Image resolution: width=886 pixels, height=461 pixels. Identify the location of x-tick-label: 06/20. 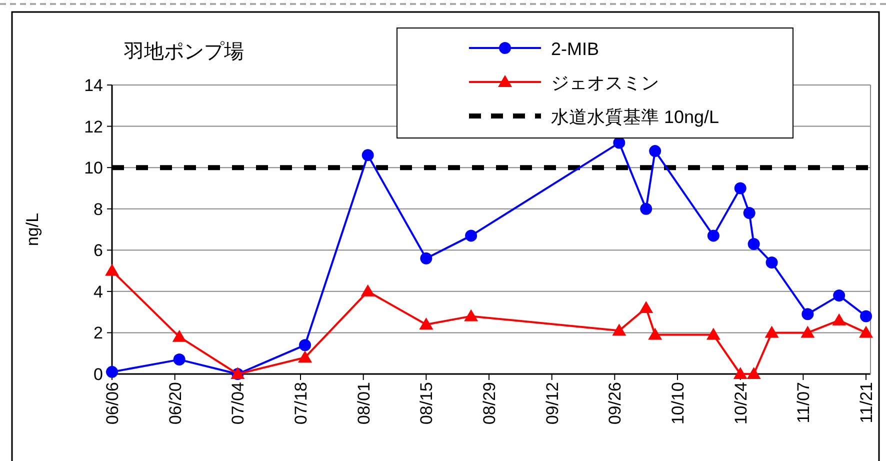
(175, 403).